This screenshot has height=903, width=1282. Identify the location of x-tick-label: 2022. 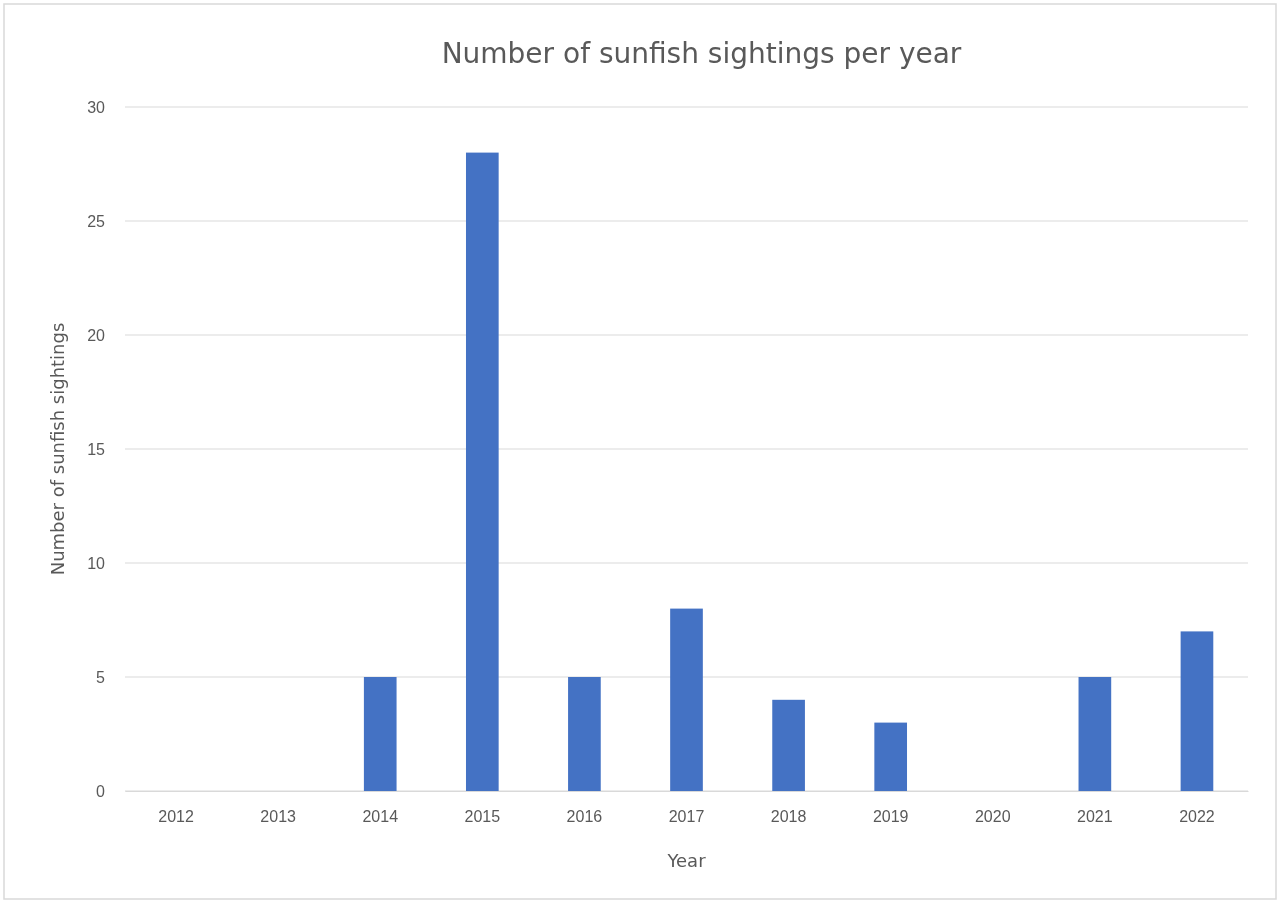
(1197, 817).